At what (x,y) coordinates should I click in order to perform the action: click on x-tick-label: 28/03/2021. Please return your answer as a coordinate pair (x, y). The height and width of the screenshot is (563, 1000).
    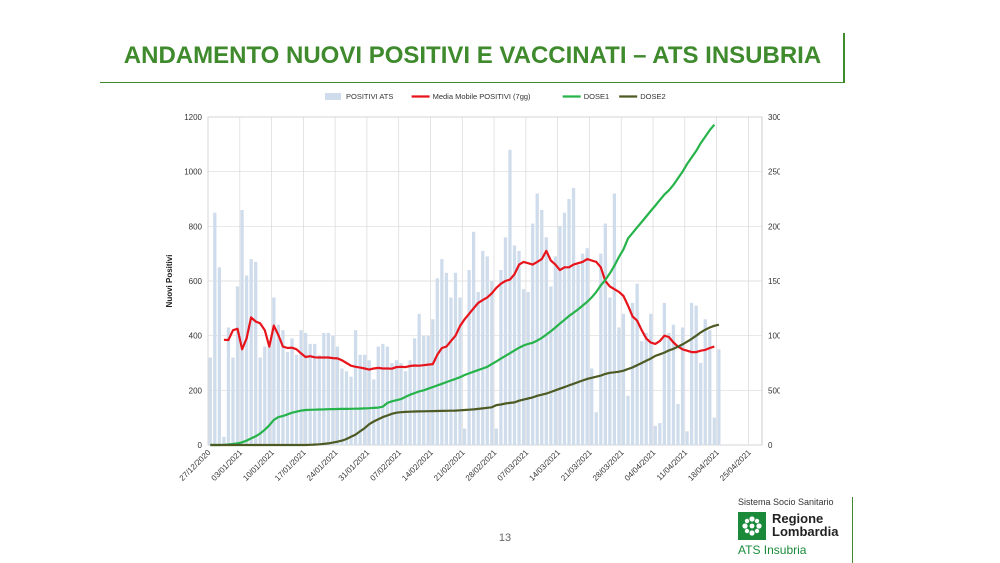
    Looking at the image, I should click on (608, 465).